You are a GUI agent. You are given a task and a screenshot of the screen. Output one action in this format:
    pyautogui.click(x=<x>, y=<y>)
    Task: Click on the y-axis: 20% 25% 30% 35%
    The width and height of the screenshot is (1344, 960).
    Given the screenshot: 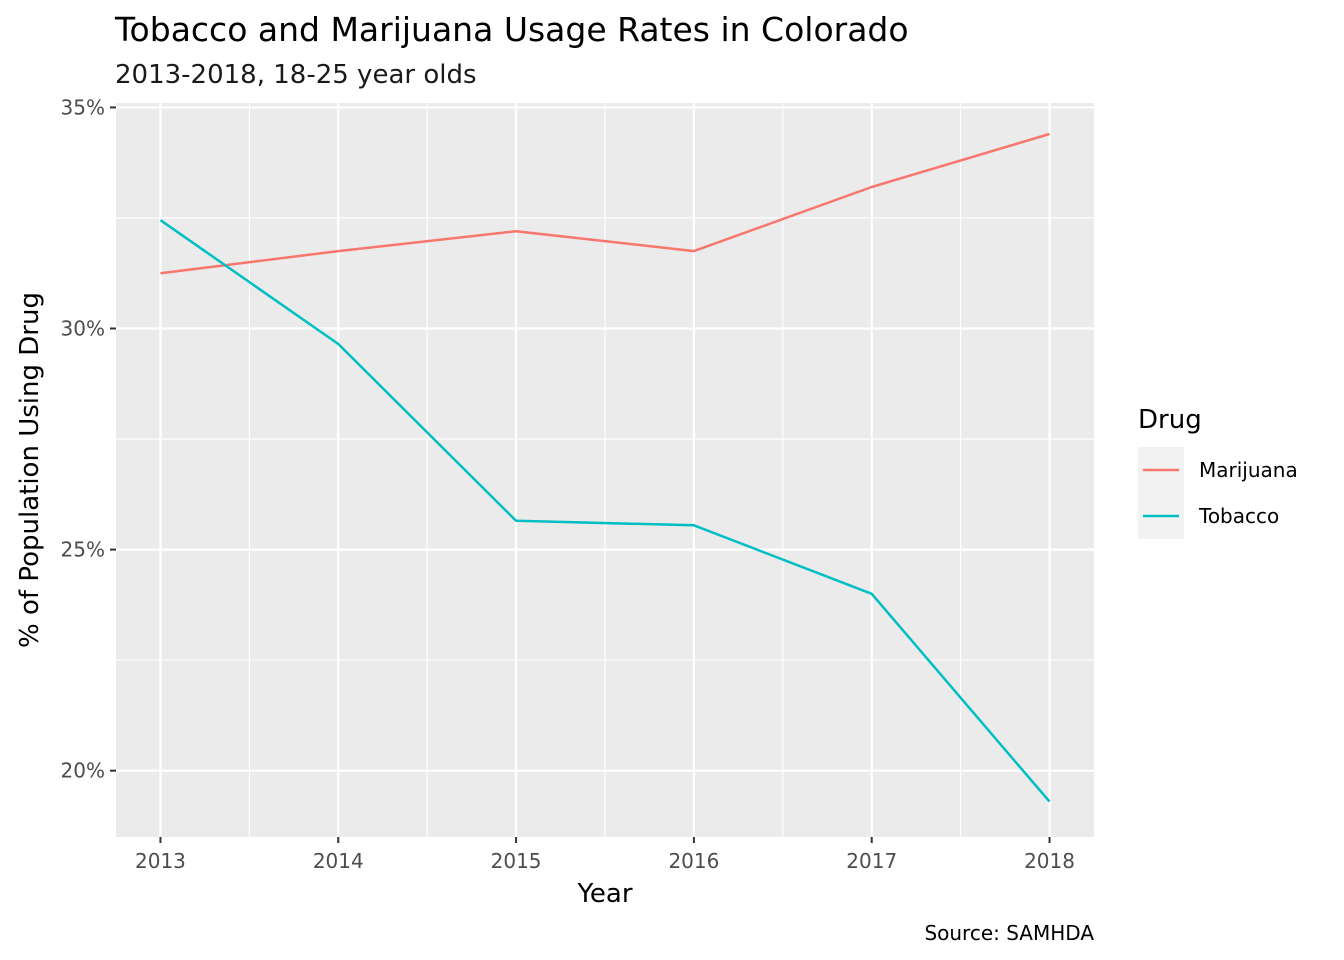 What is the action you would take?
    pyautogui.click(x=88, y=438)
    